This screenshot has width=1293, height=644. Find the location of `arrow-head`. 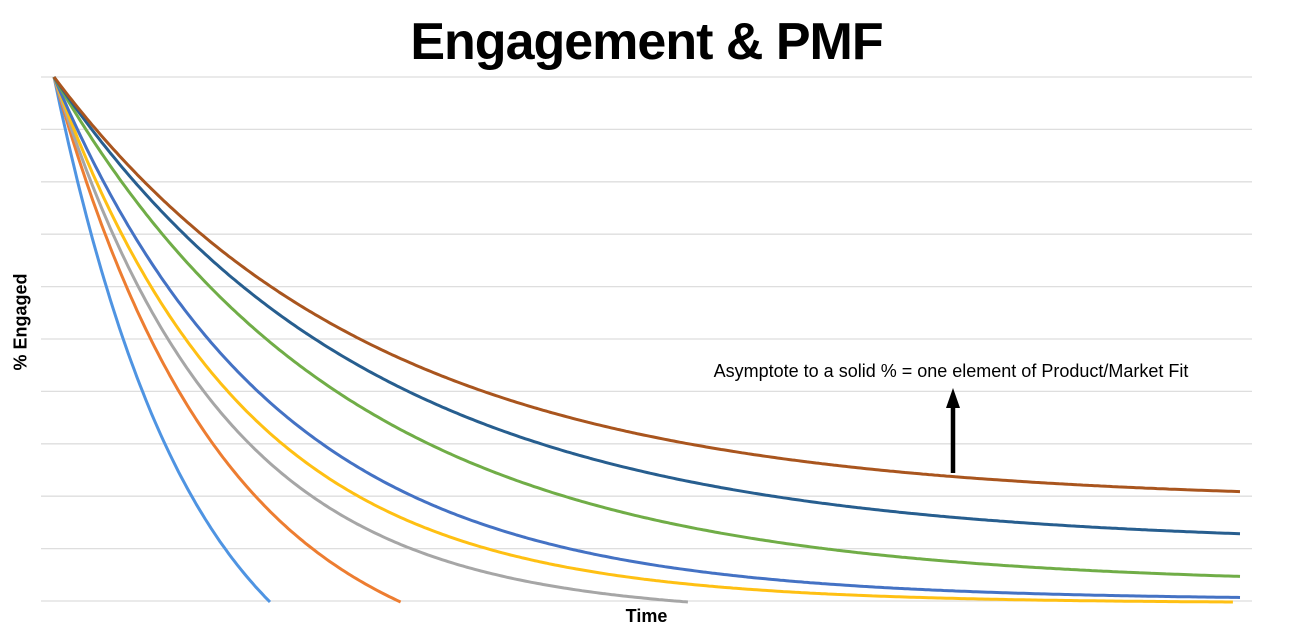

arrow-head is located at coordinates (953, 398).